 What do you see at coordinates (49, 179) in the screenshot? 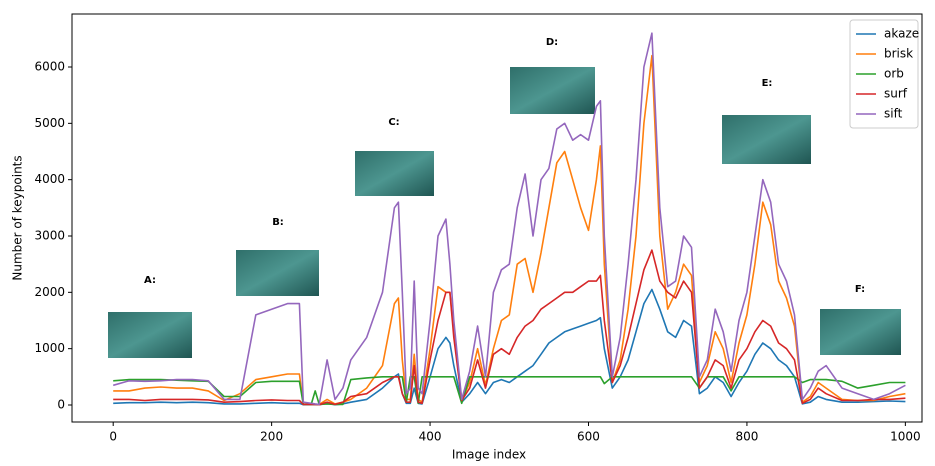
I see `y-tick-label: 4000` at bounding box center [49, 179].